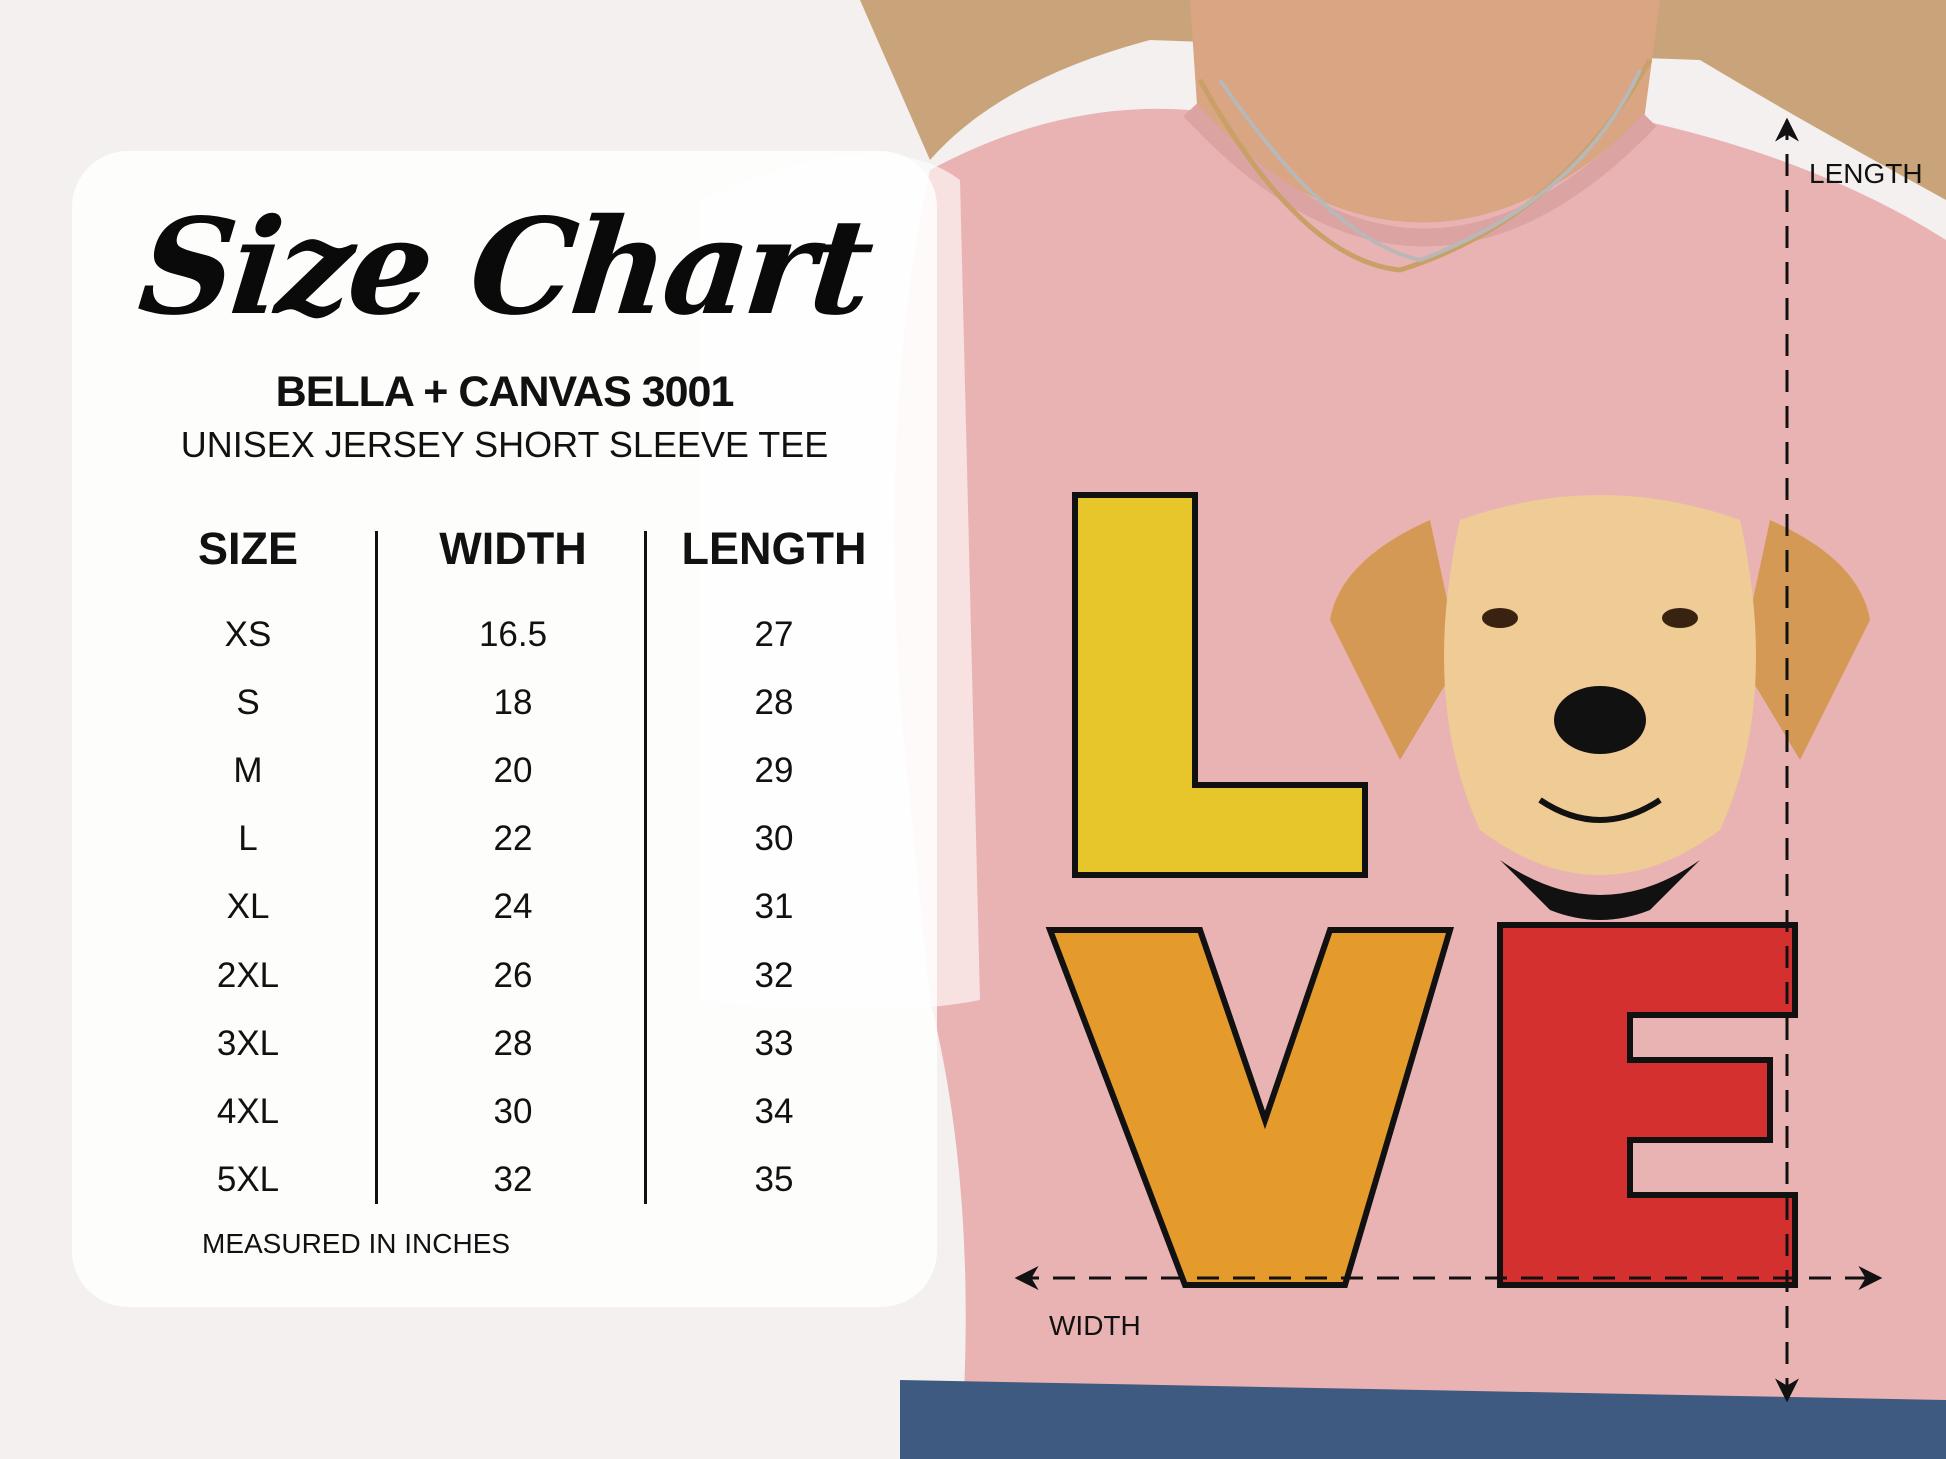 This screenshot has width=1946, height=1459. I want to click on width-label: WIDTH, so click(1095, 1325).